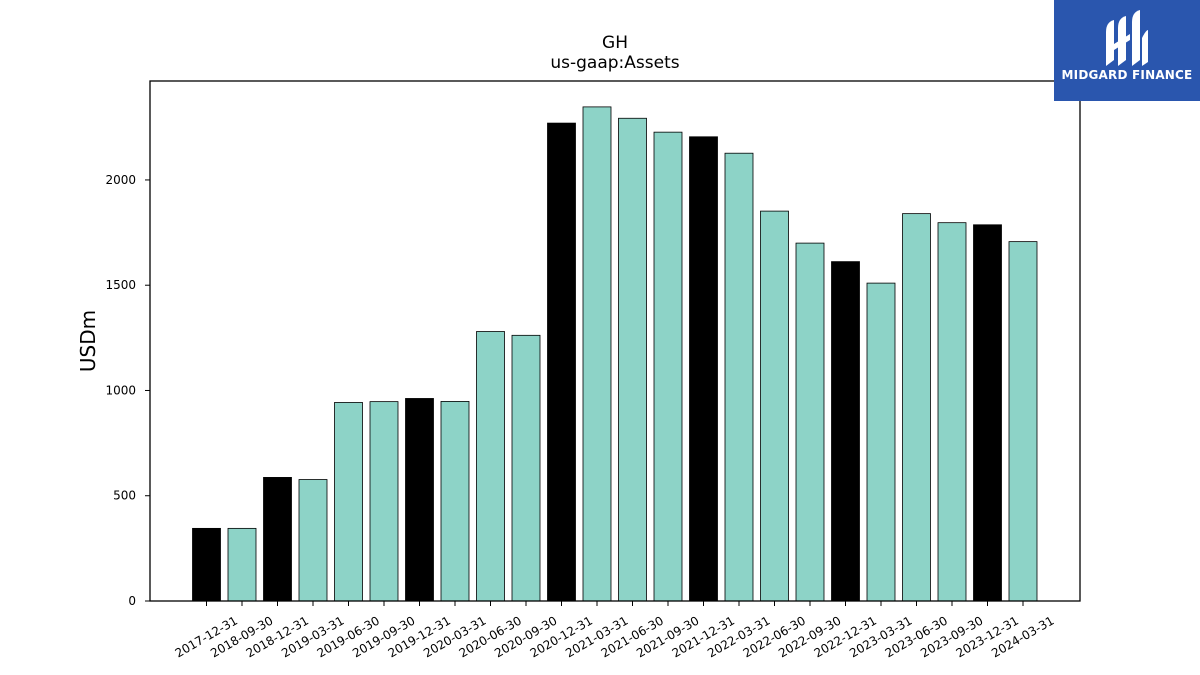 The height and width of the screenshot is (675, 1200). I want to click on y-tick-label: 500, so click(124, 496).